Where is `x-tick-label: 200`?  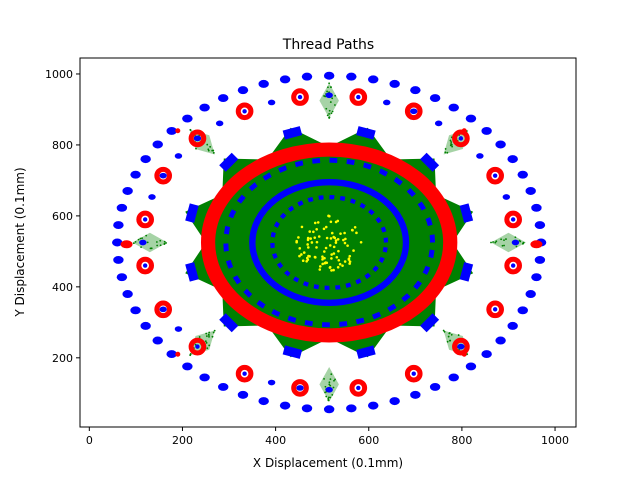 x-tick-label: 200 is located at coordinates (182, 440).